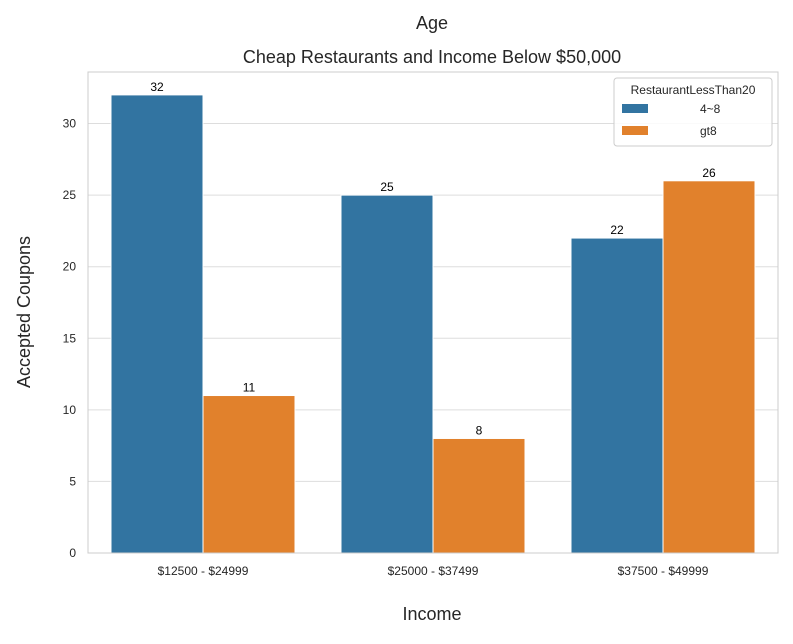 This screenshot has height=644, width=793. I want to click on y-tick-label: 30, so click(70, 124).